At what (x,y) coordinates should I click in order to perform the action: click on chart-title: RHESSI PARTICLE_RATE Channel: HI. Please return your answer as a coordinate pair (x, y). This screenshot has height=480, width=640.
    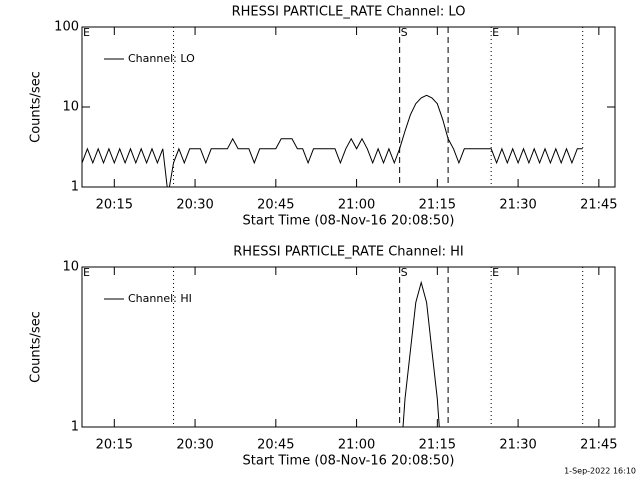
    Looking at the image, I should click on (348, 252).